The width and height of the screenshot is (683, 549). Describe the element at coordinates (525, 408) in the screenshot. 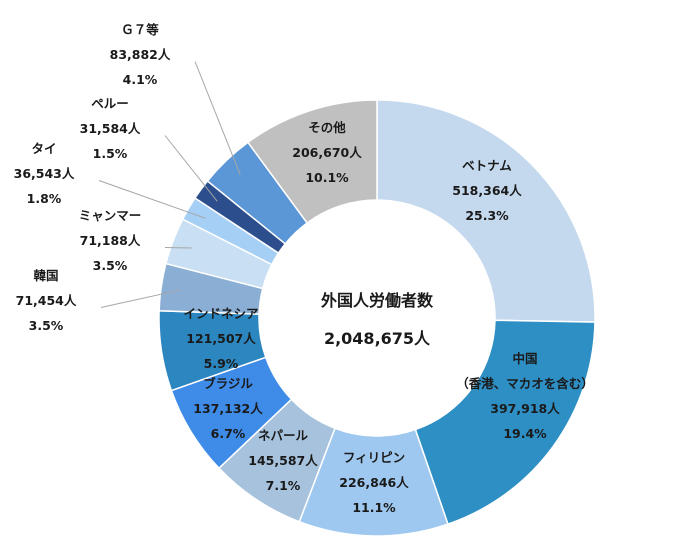

I see `slice-1-value-label: 397,918人` at that location.